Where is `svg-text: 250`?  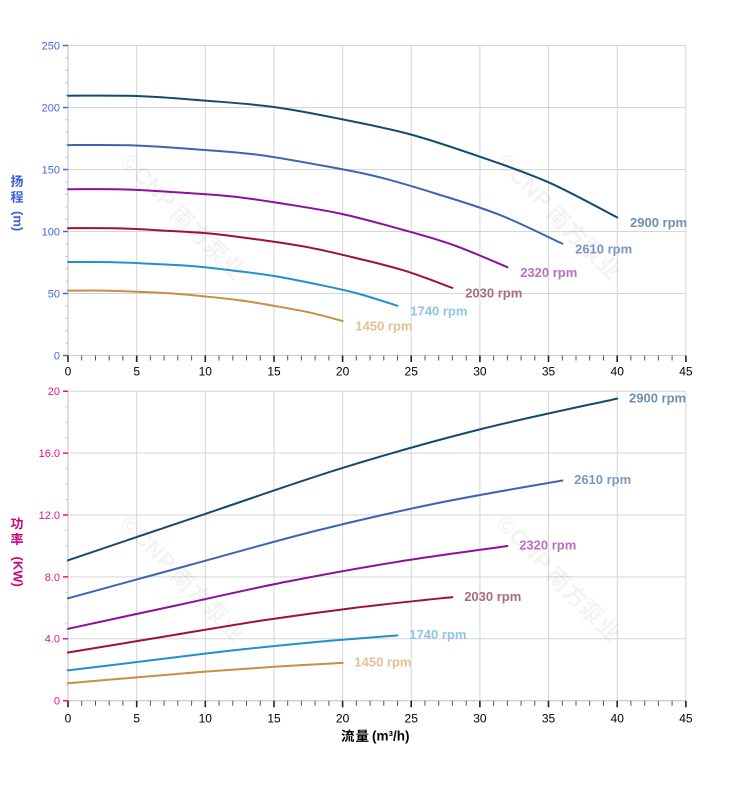
svg-text: 250 is located at coordinates (51, 46).